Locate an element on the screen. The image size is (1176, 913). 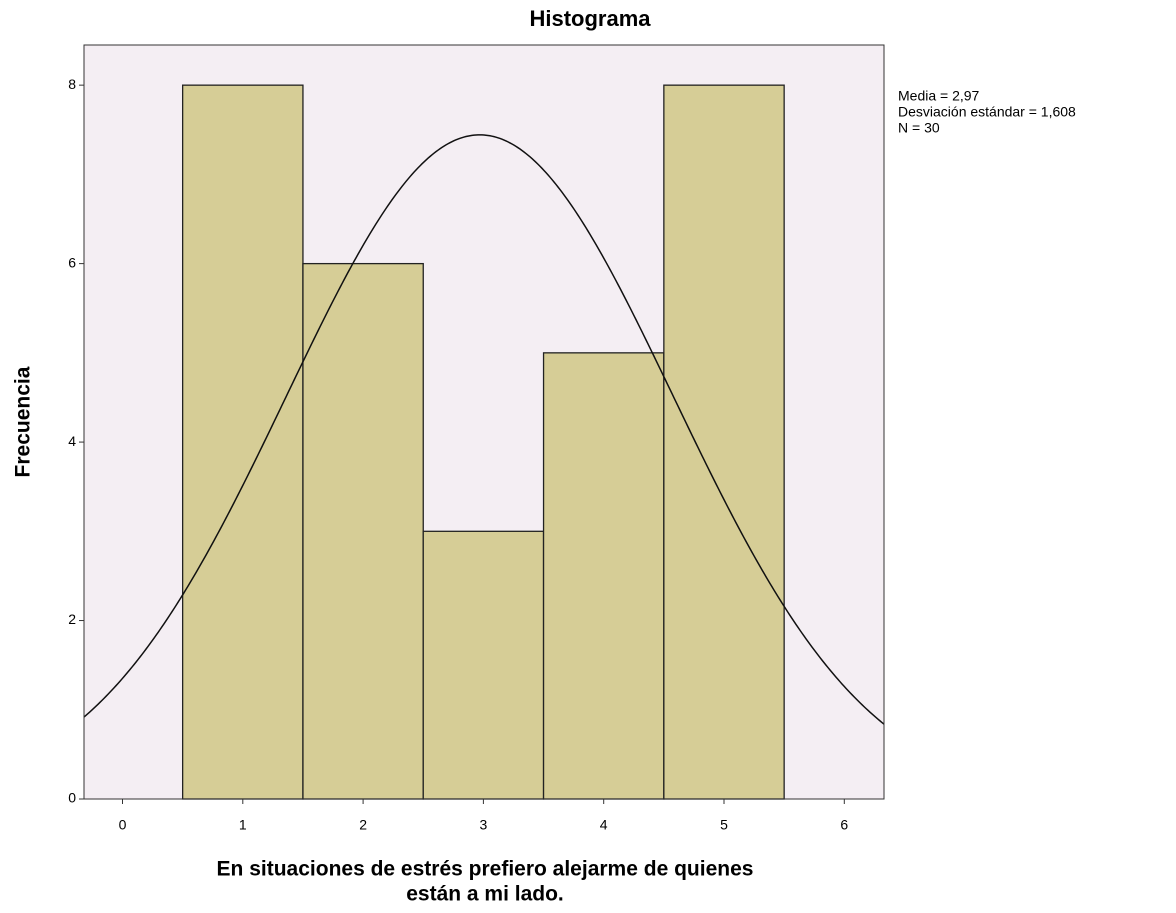
x-tick-label: 5 is located at coordinates (724, 825).